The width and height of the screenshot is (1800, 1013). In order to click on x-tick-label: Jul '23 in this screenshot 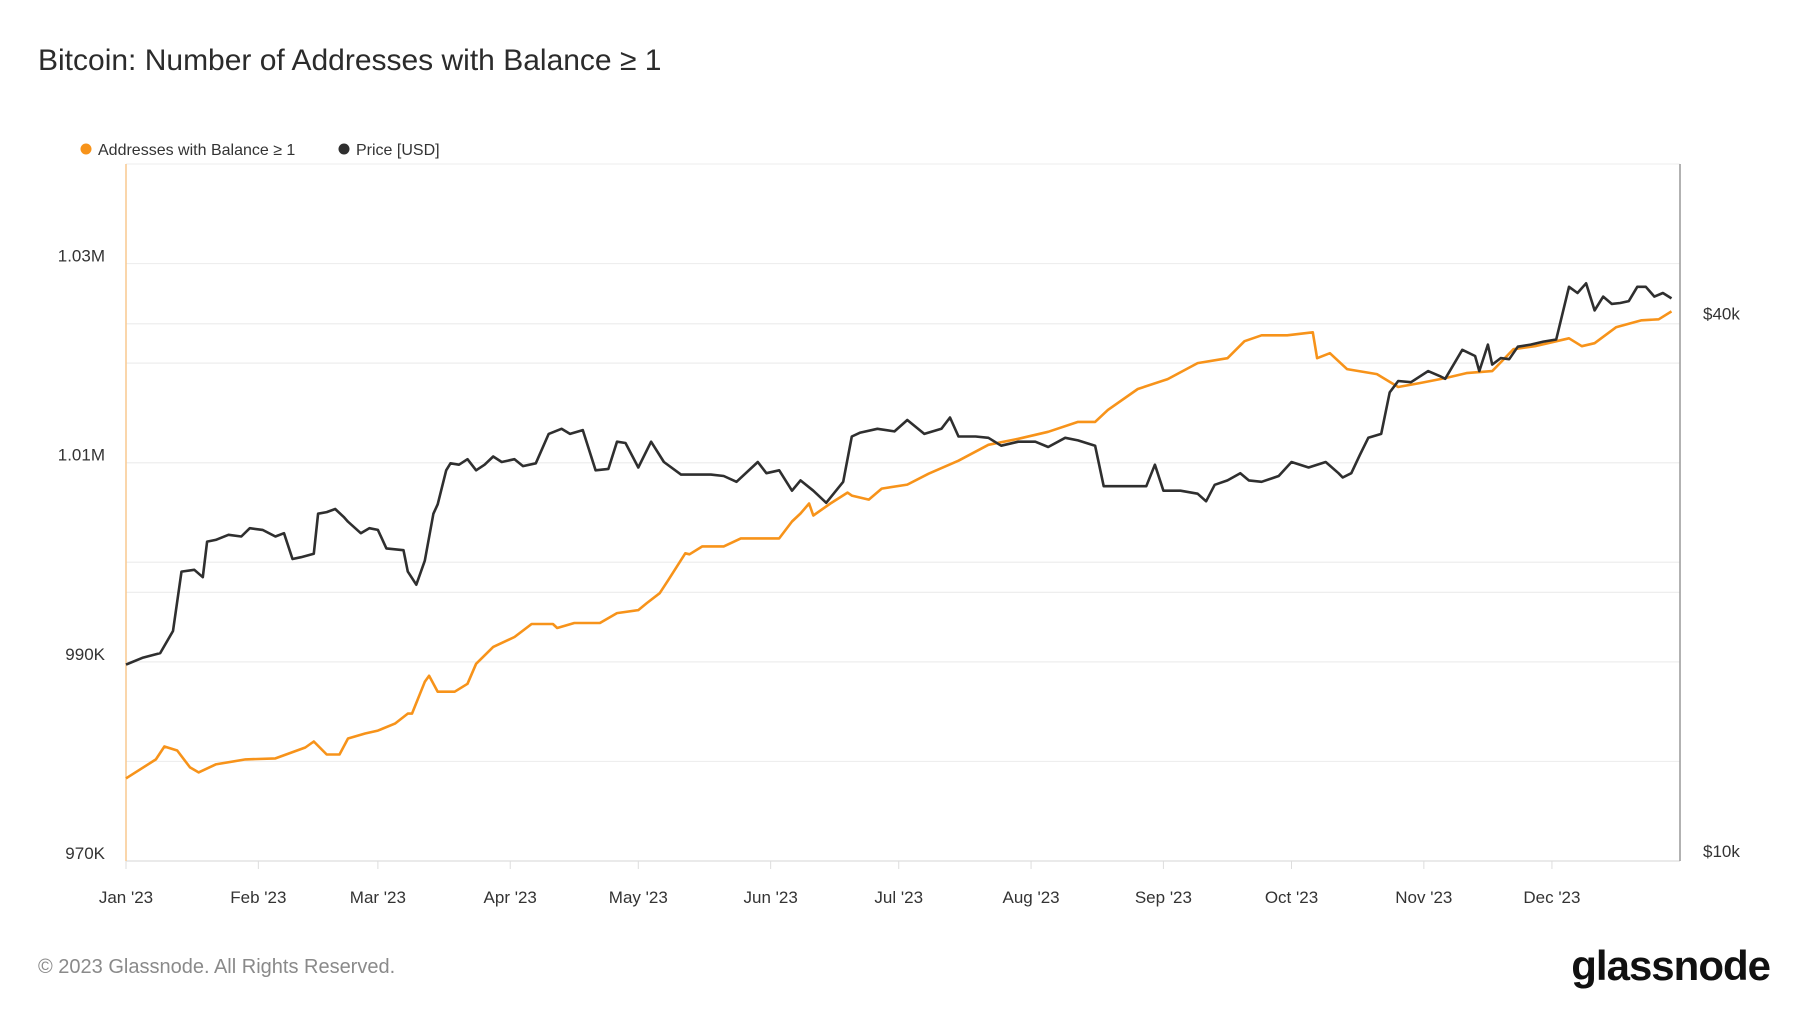, I will do `click(898, 897)`.